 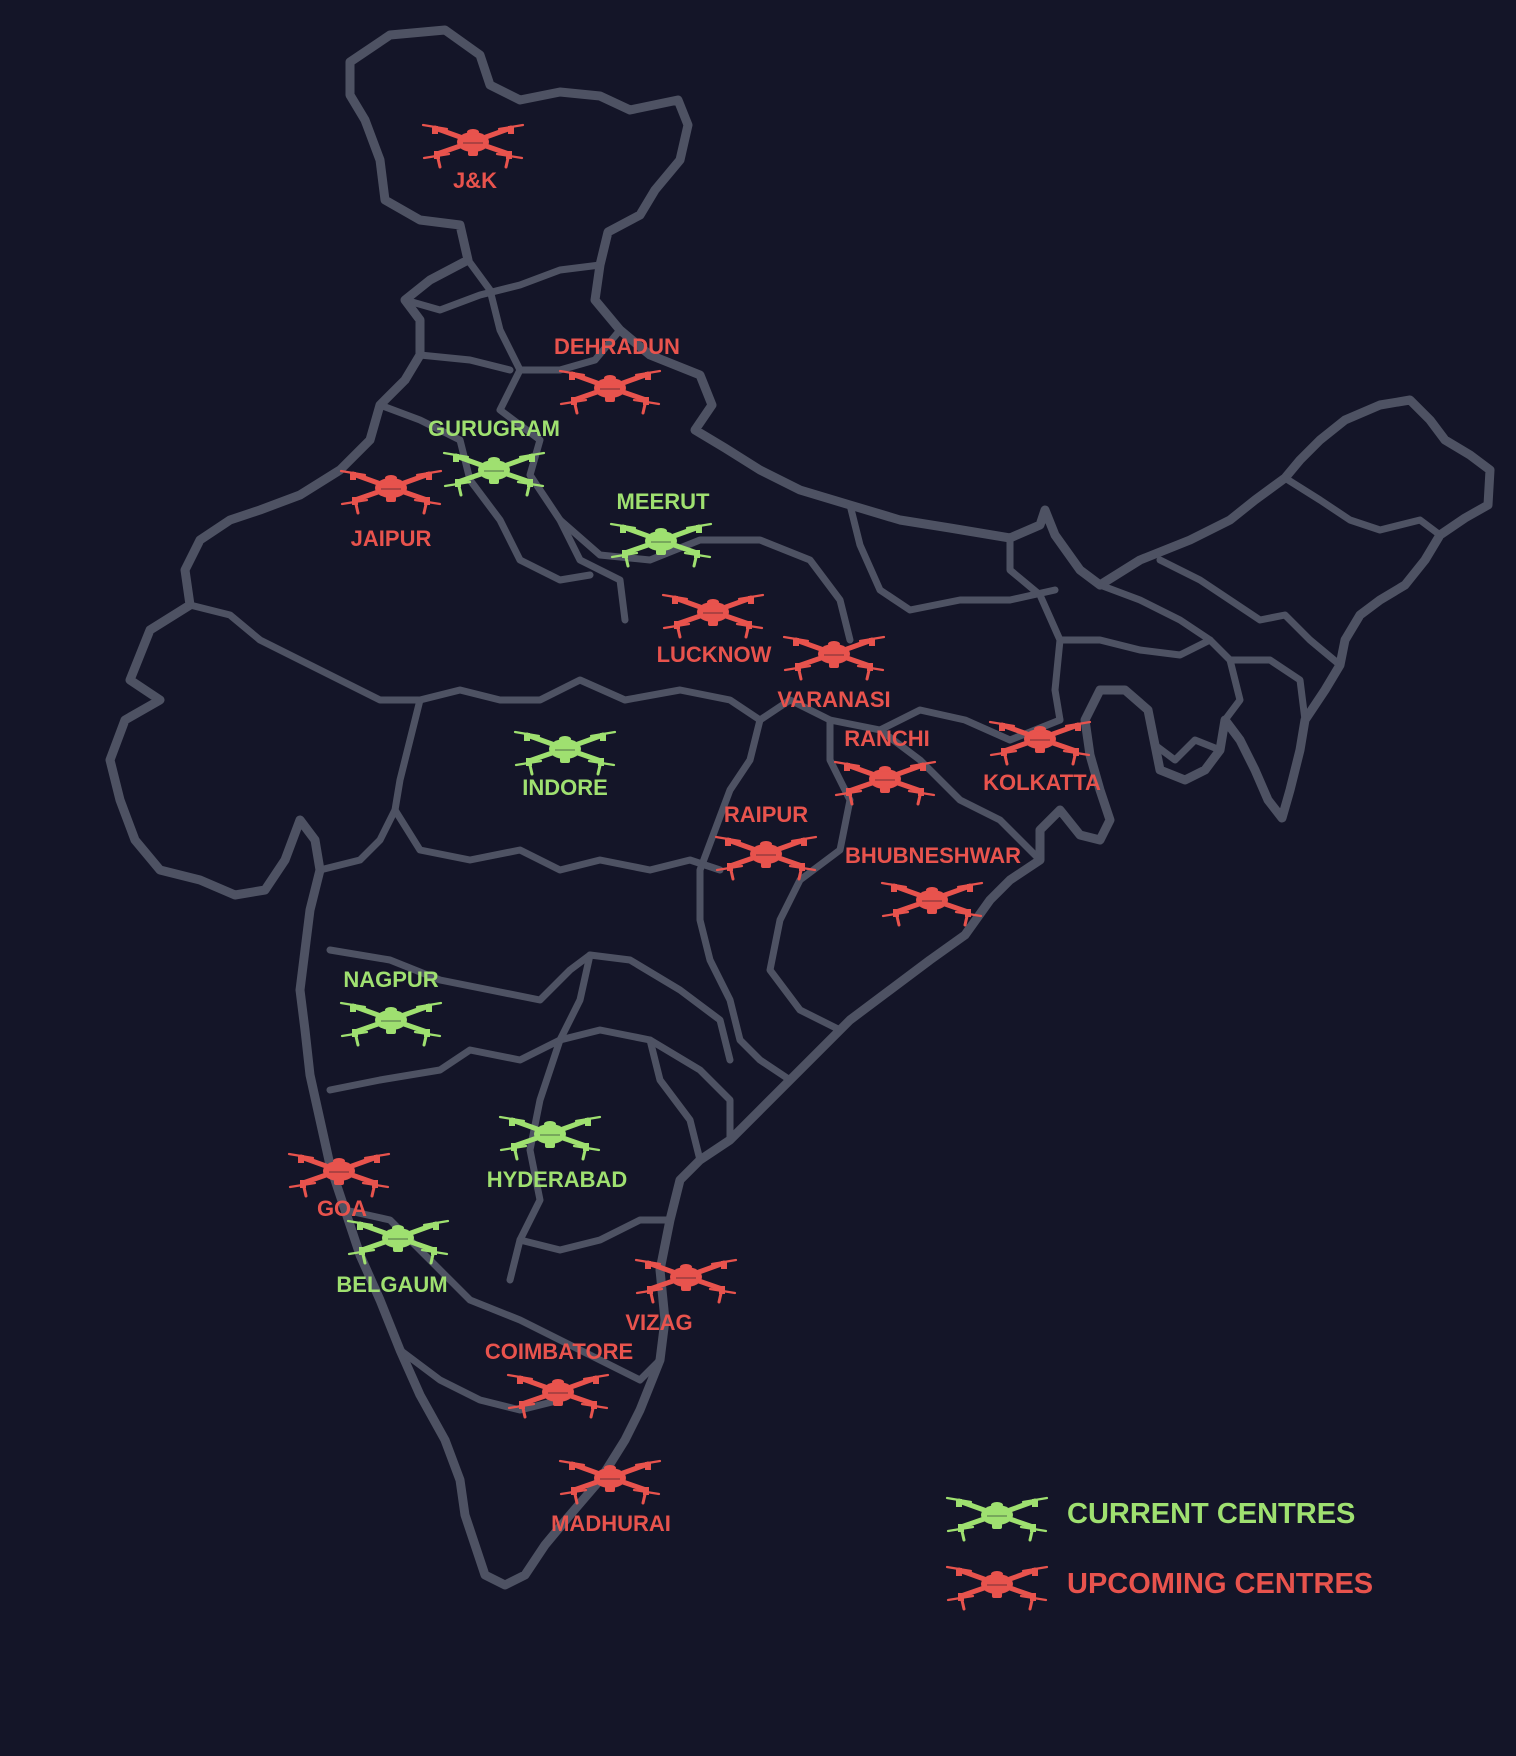 I want to click on city-label-kolkatta: KOLKATTA, so click(x=1042, y=782).